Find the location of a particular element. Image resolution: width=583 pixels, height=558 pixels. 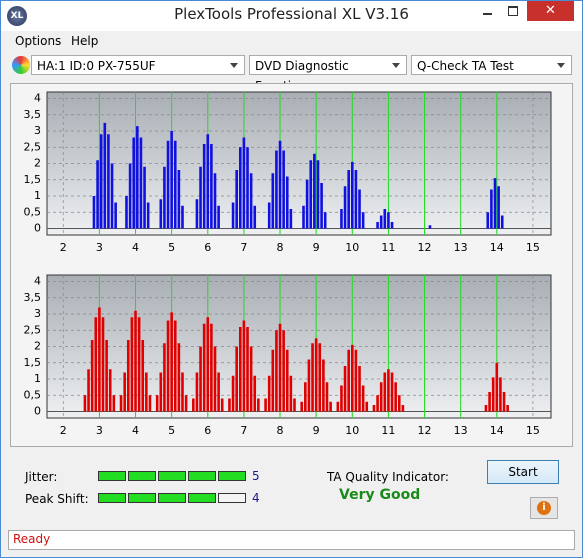

minimize-button is located at coordinates (487, 11).